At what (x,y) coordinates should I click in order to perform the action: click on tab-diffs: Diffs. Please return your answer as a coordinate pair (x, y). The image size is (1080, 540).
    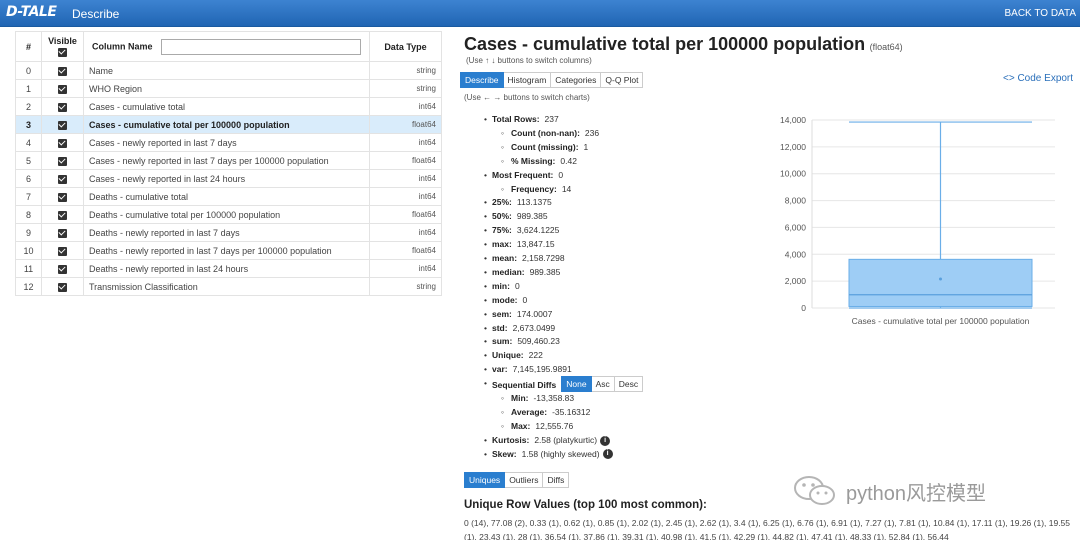
    Looking at the image, I should click on (556, 480).